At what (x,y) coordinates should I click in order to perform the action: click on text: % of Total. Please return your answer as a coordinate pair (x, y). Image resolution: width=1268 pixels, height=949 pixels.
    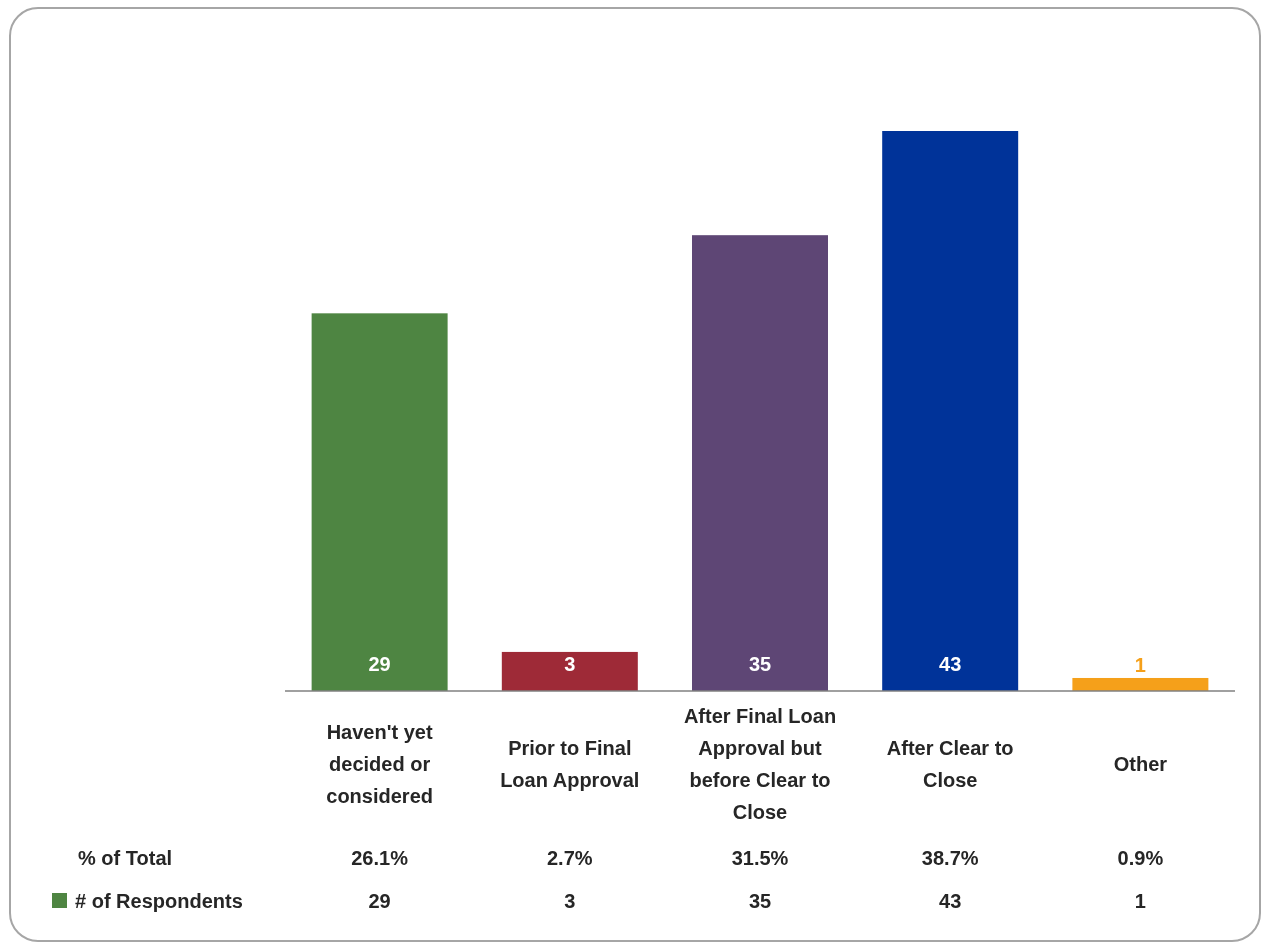
    Looking at the image, I should click on (125, 858).